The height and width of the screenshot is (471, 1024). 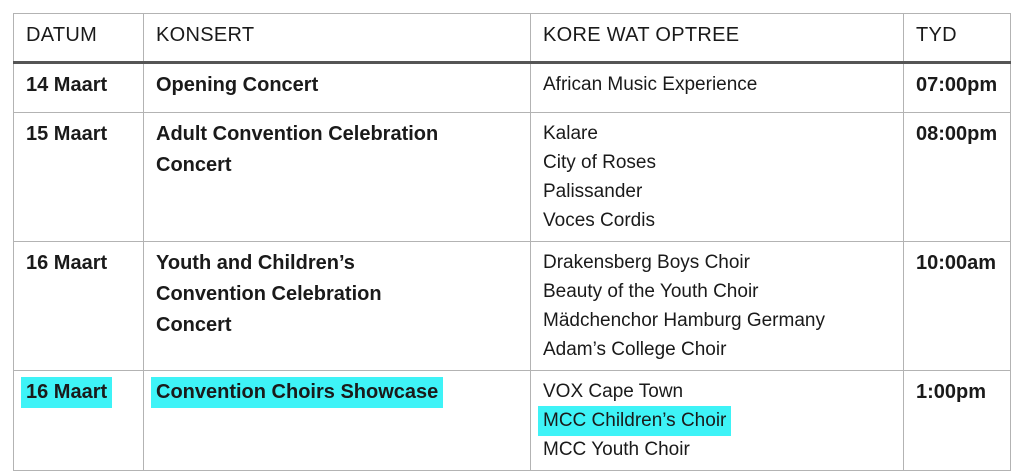 I want to click on cell-datum: 14 Maart, so click(x=78, y=87).